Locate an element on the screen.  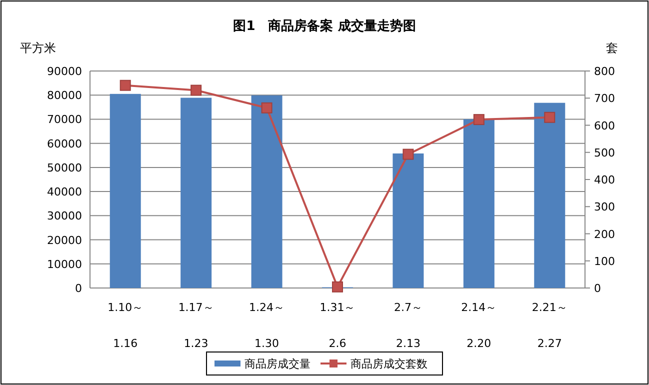
category-label: 2.21～ 2.27 is located at coordinates (550, 325).